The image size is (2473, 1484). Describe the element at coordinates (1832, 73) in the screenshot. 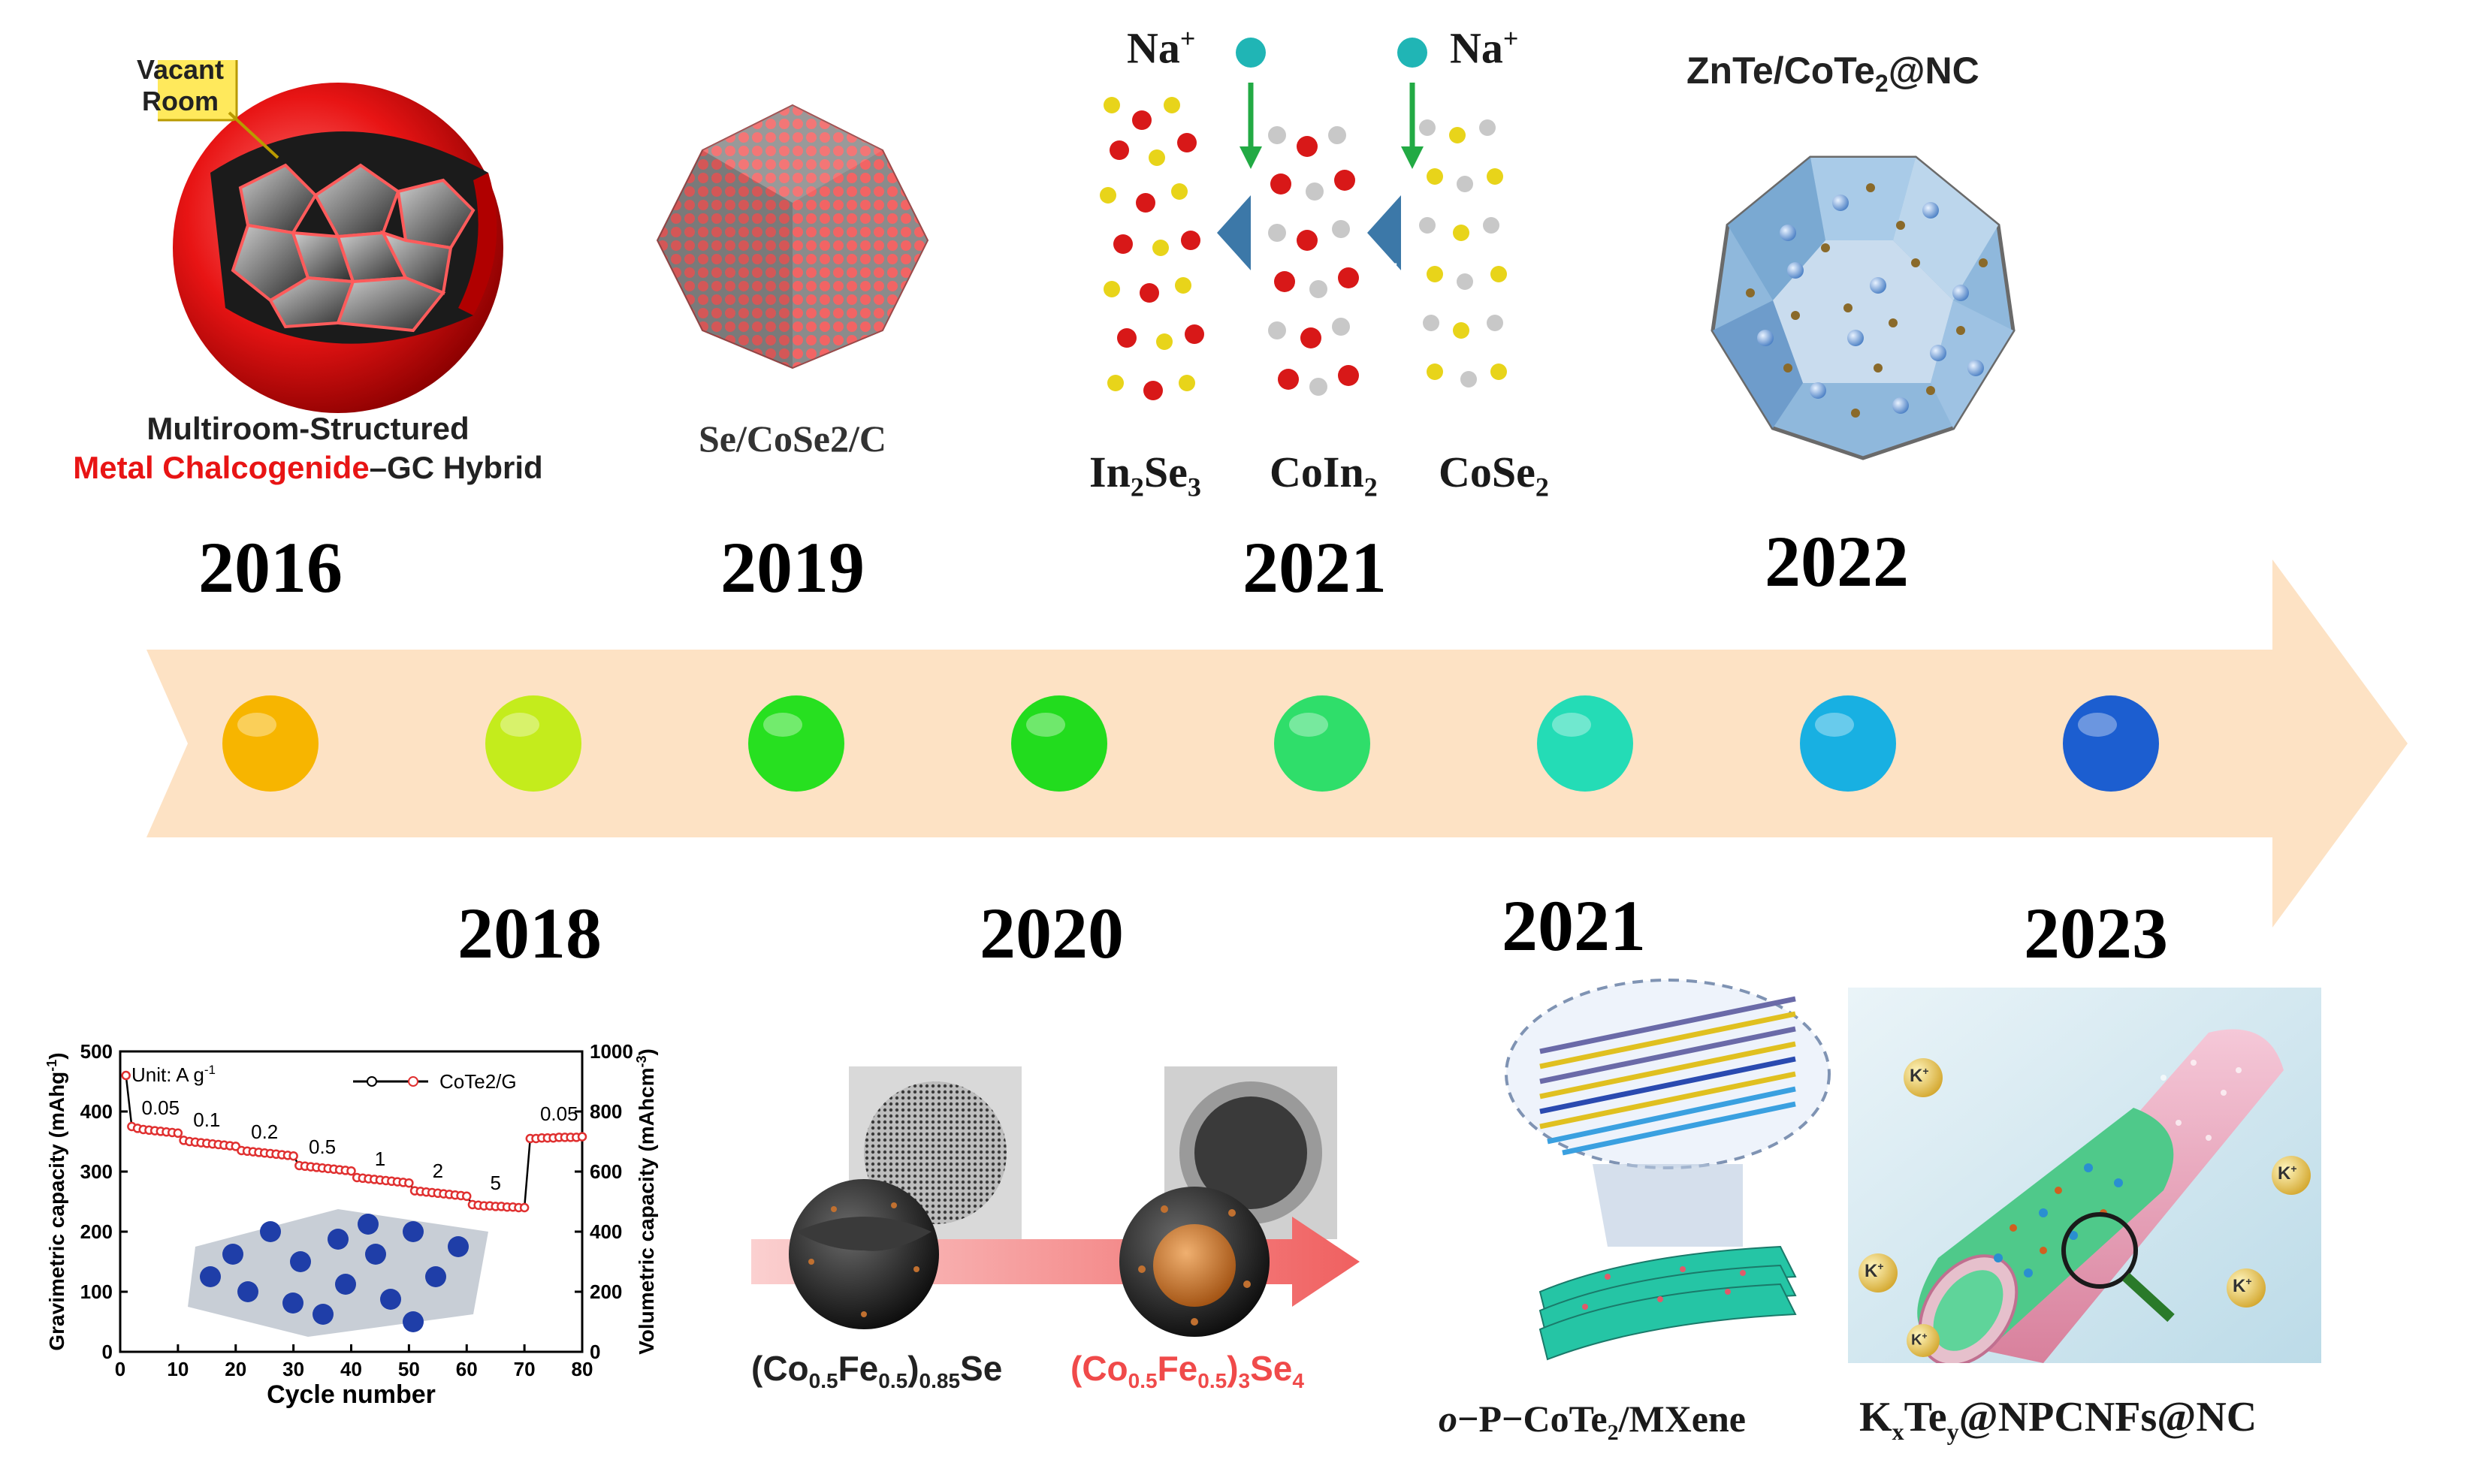

I see `znte-cote2-nc-label: ZnTe/CoTe2@NC` at that location.